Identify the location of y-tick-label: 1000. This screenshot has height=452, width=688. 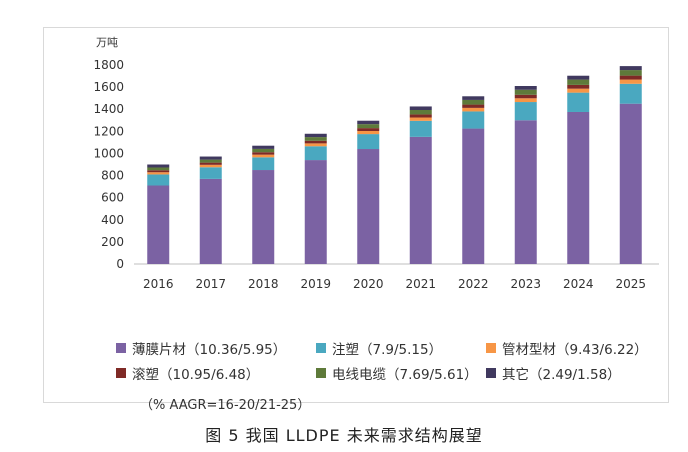
(108, 153).